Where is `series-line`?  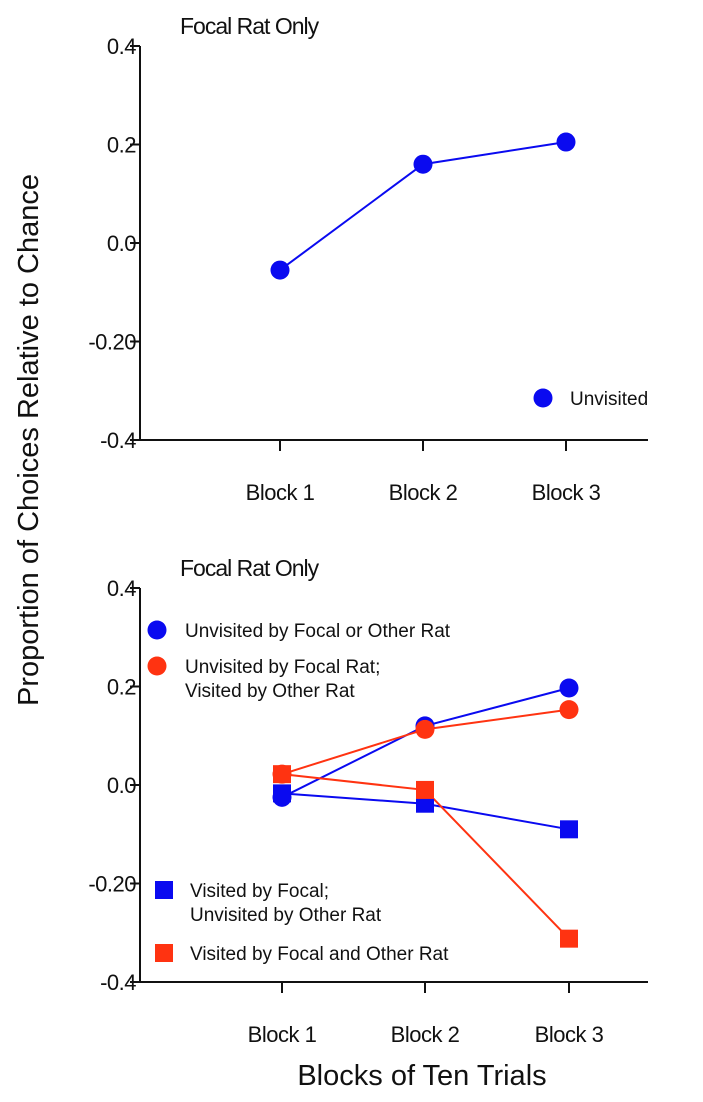
series-line is located at coordinates (425, 743).